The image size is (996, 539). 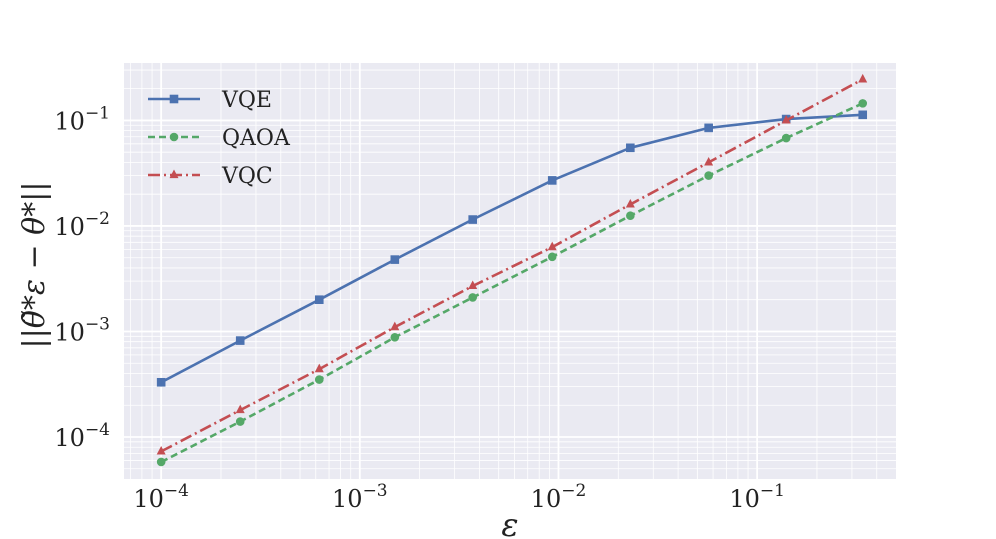 What do you see at coordinates (559, 497) in the screenshot?
I see `x-tick-label: 10⁻²` at bounding box center [559, 497].